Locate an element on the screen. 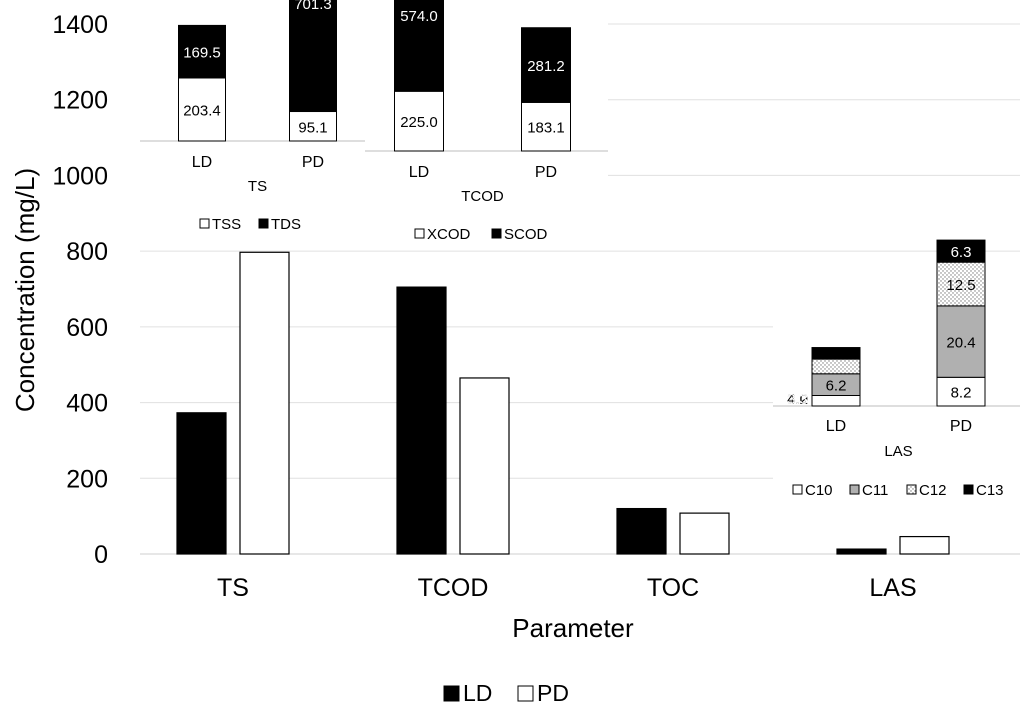 This screenshot has height=712, width=1024. y-tick-label-1400: 1400 is located at coordinates (80, 25).